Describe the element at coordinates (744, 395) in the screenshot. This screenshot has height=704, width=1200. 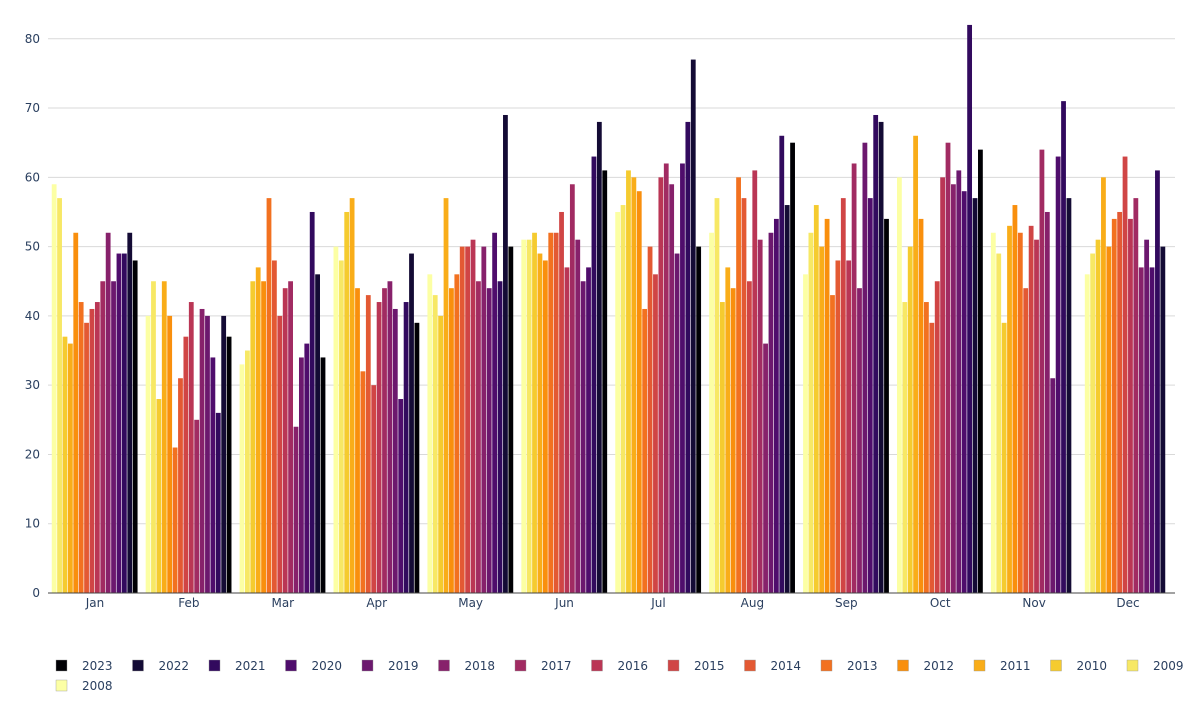
I see `bar-2014-aug` at that location.